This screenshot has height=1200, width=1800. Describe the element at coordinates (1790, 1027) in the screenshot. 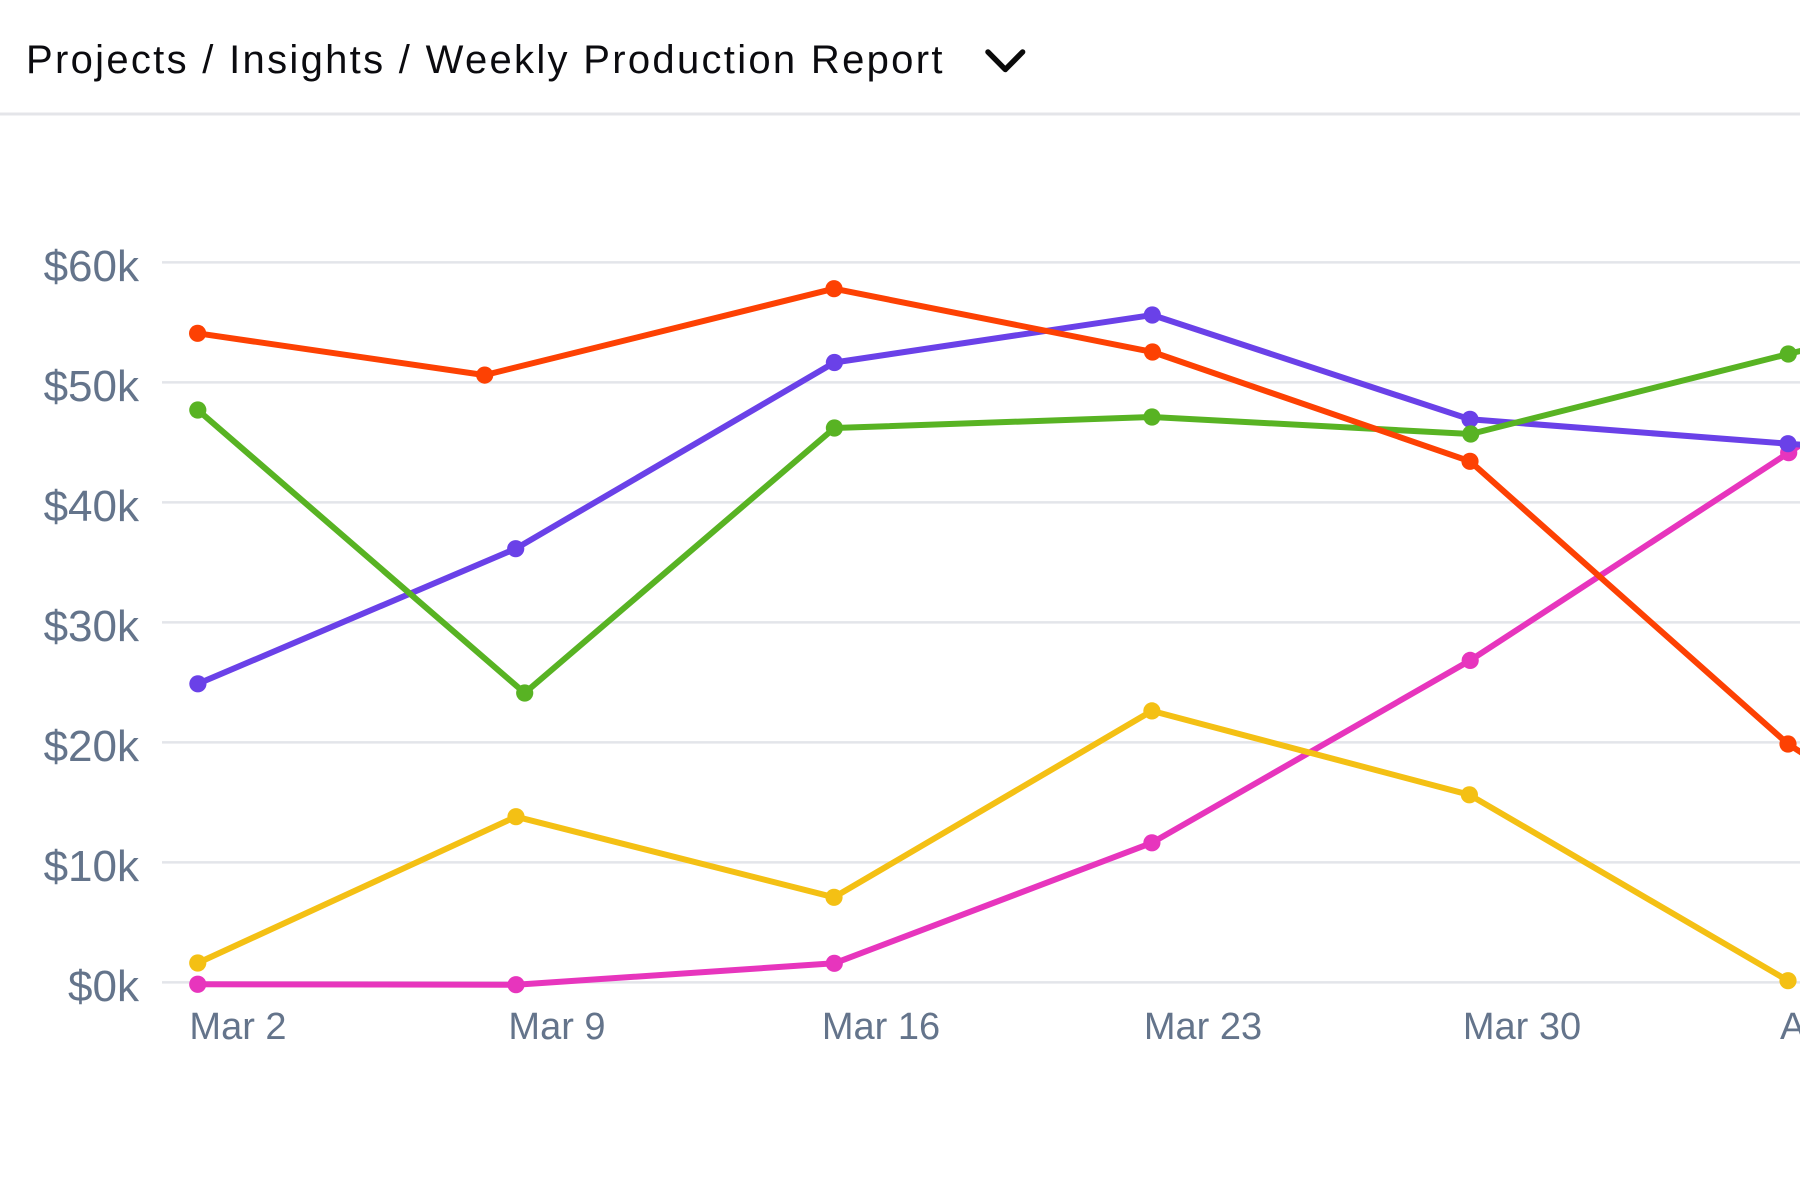

I see `svg-text: Apr 6` at that location.